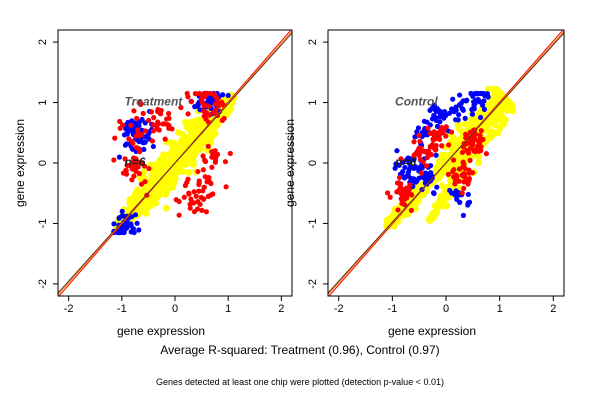 The height and width of the screenshot is (400, 600). What do you see at coordinates (553, 309) in the screenshot?
I see `x-tick-label: 2` at bounding box center [553, 309].